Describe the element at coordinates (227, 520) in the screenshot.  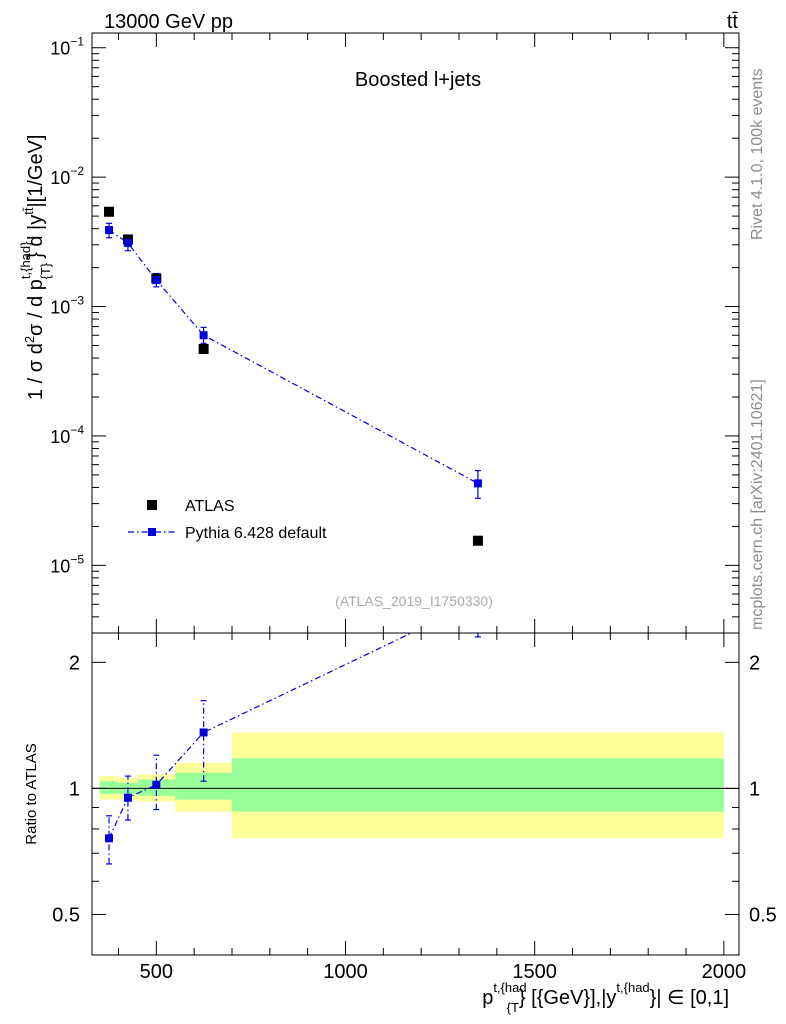
I see `legend: ATLAS Pythia 6.428 default` at that location.